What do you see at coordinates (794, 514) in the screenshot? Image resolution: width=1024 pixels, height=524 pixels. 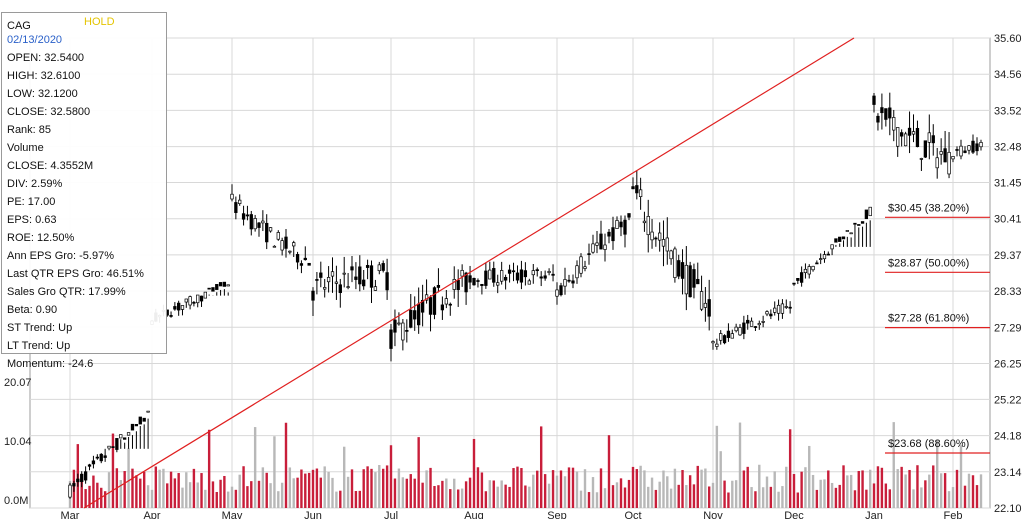 I see `x-tick-label: Dec` at bounding box center [794, 514].